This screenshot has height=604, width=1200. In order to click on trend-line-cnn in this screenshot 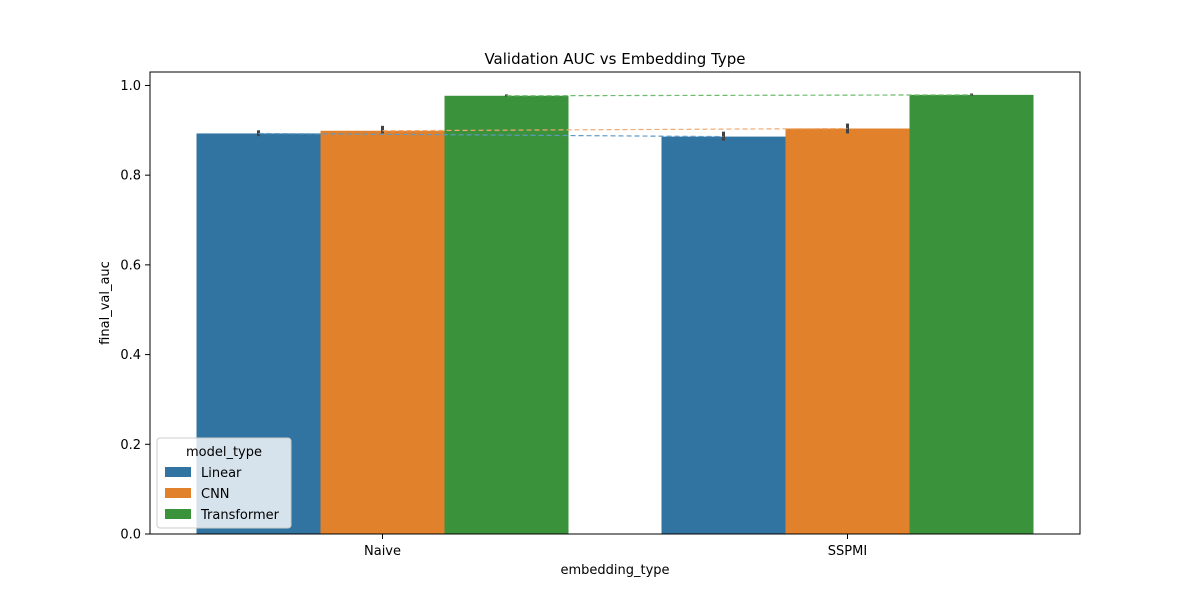, I will do `click(615, 129)`.